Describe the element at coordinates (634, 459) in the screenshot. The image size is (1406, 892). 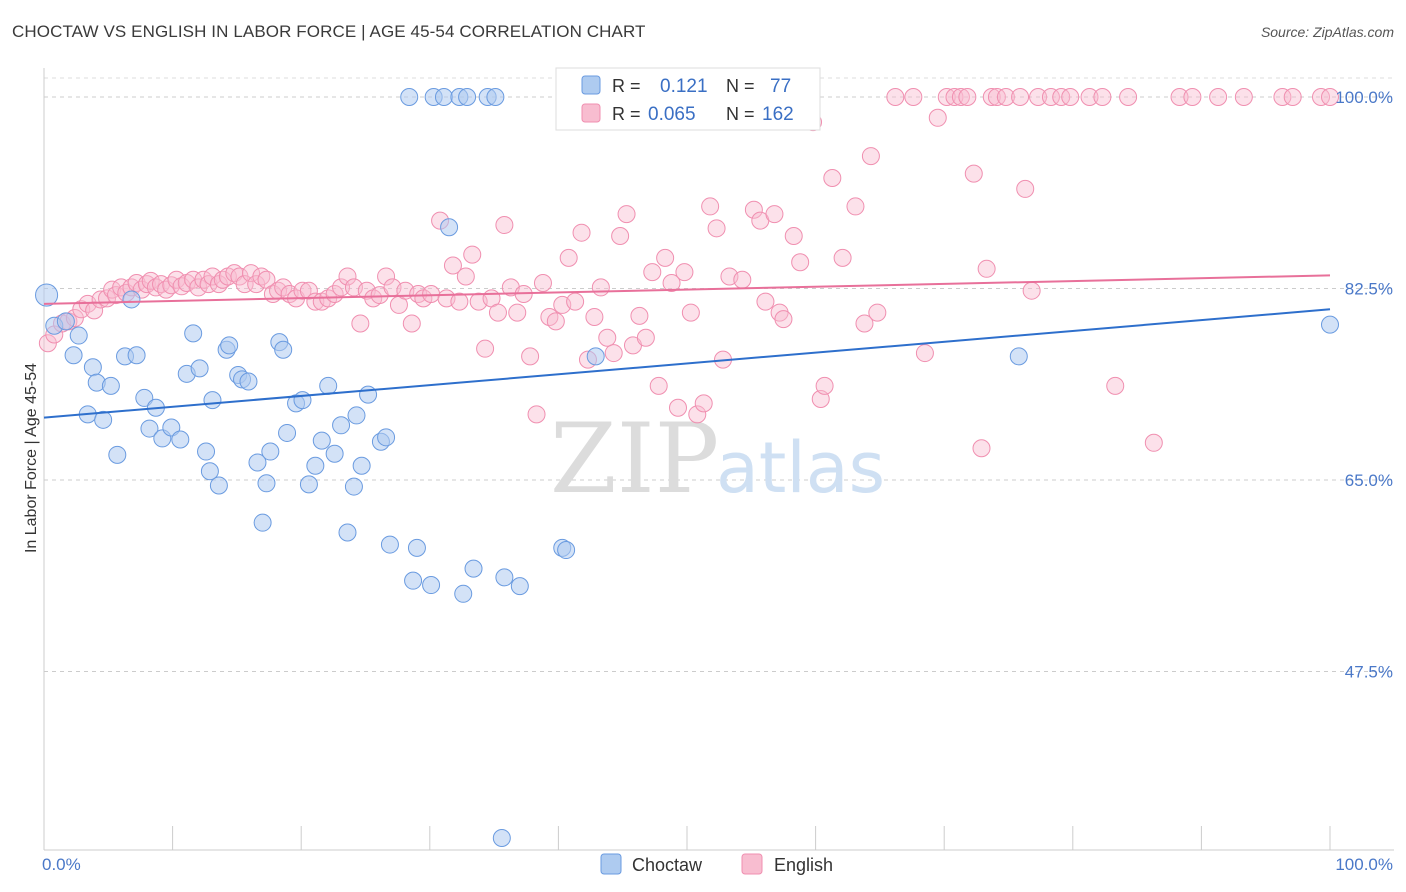
I see `watermark-zip: ZIP` at that location.